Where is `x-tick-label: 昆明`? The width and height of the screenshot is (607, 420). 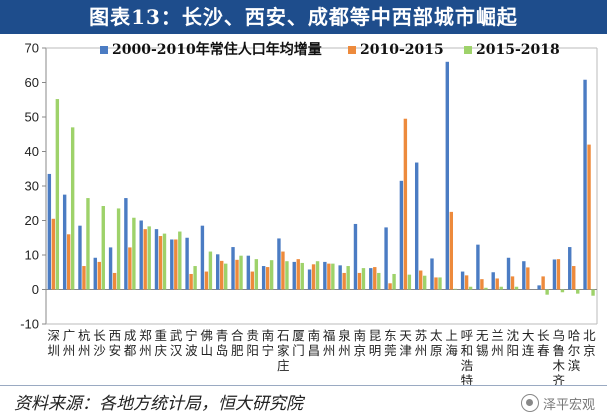 x-tick-label: 昆明 is located at coordinates (375, 343).